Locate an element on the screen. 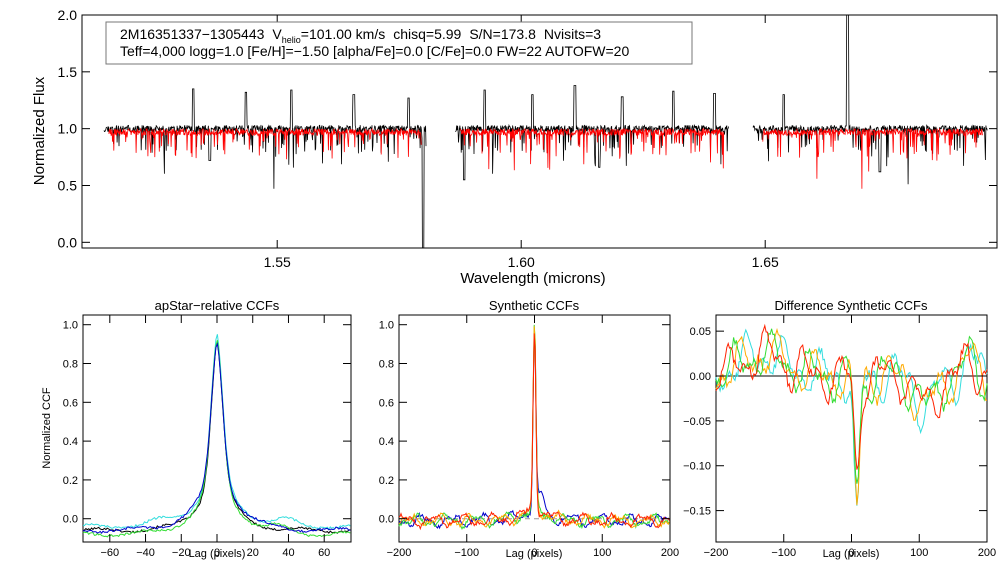 Image resolution: width=1008 pixels, height=576 pixels. synthetic-ccf-orange is located at coordinates (534, 427).